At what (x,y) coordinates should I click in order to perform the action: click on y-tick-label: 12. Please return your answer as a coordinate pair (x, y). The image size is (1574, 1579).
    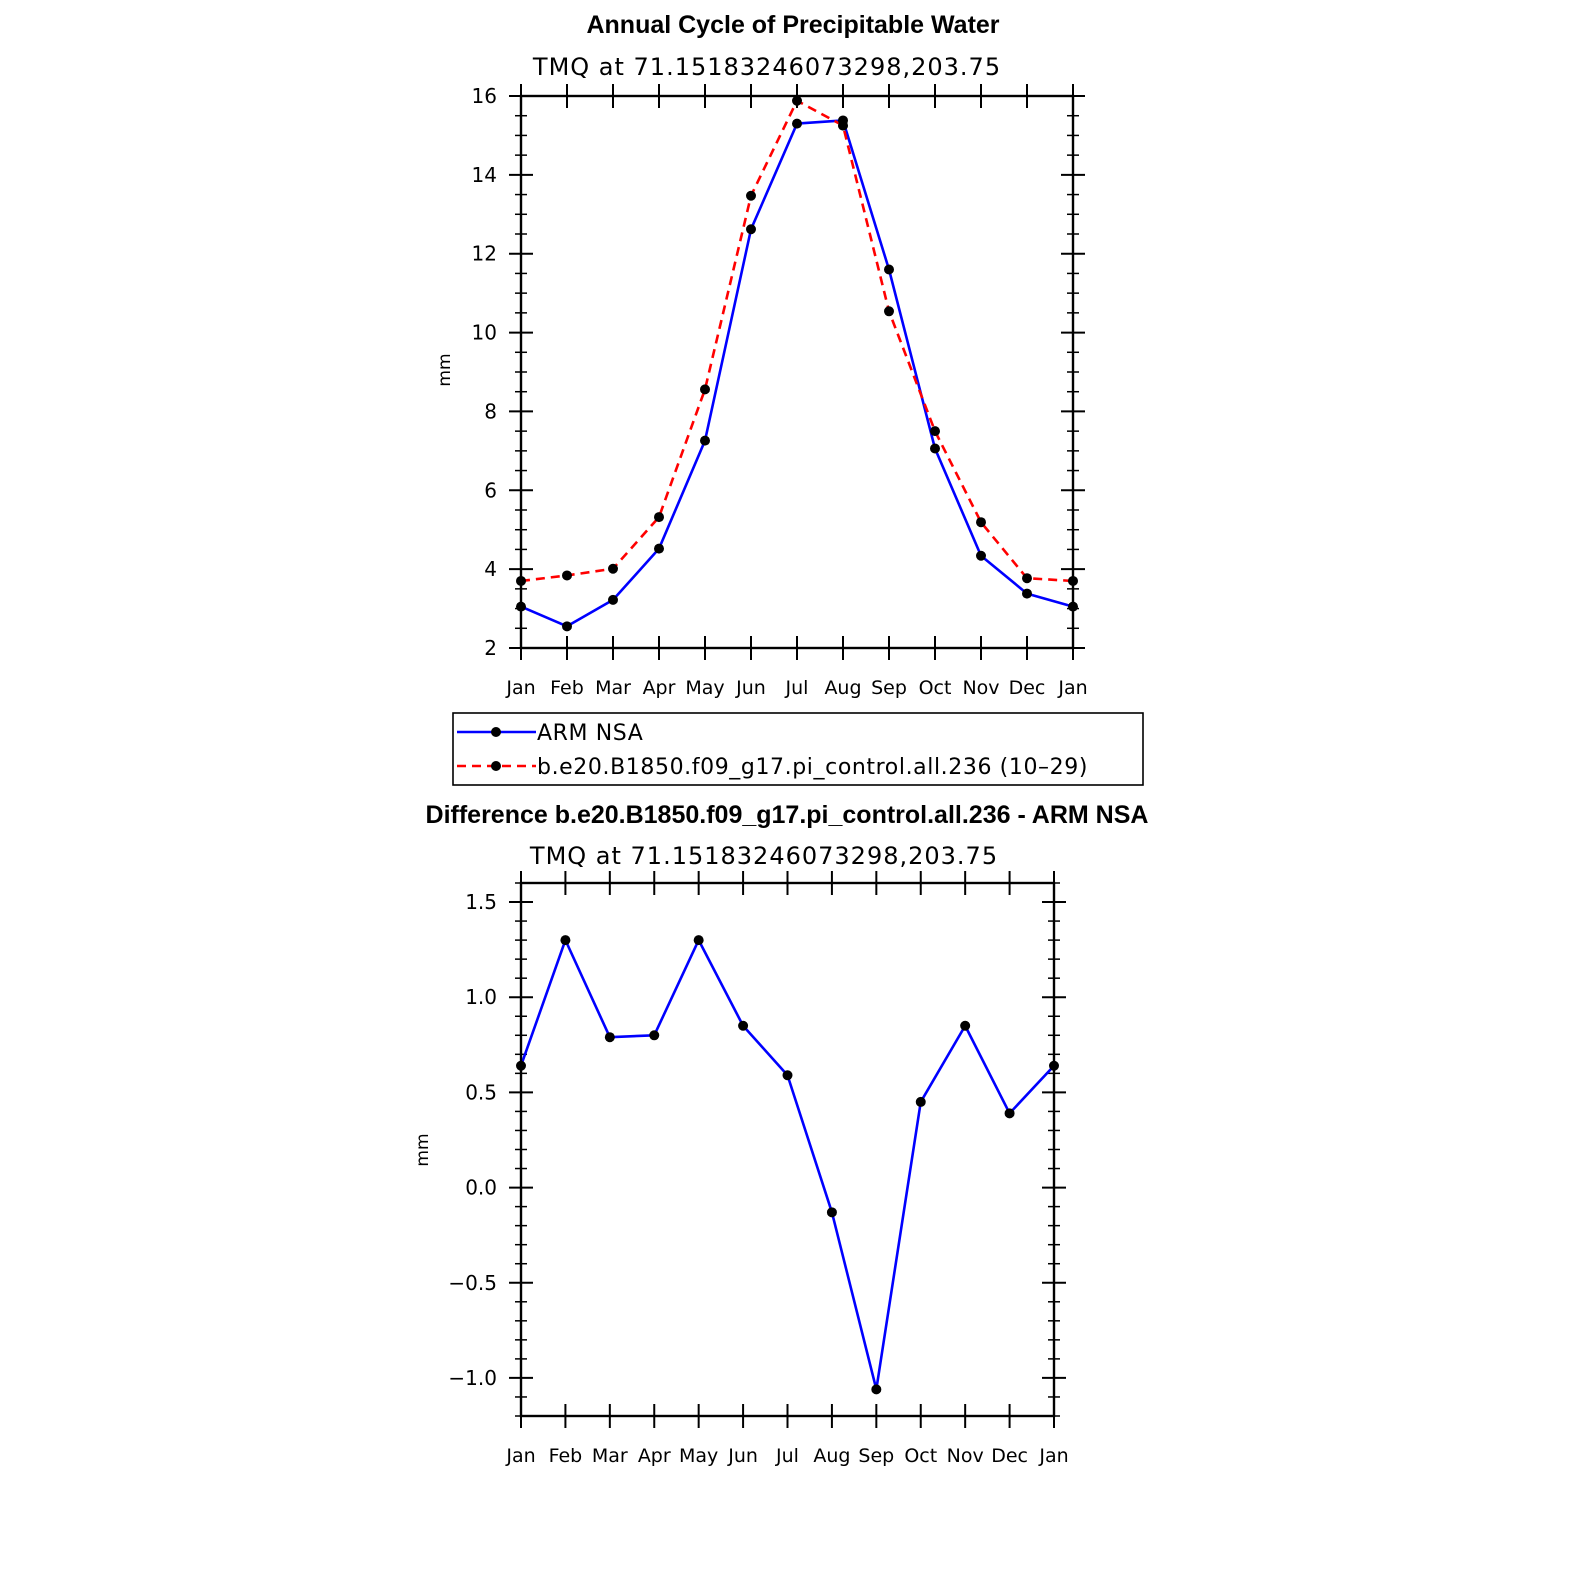
    Looking at the image, I should click on (484, 254).